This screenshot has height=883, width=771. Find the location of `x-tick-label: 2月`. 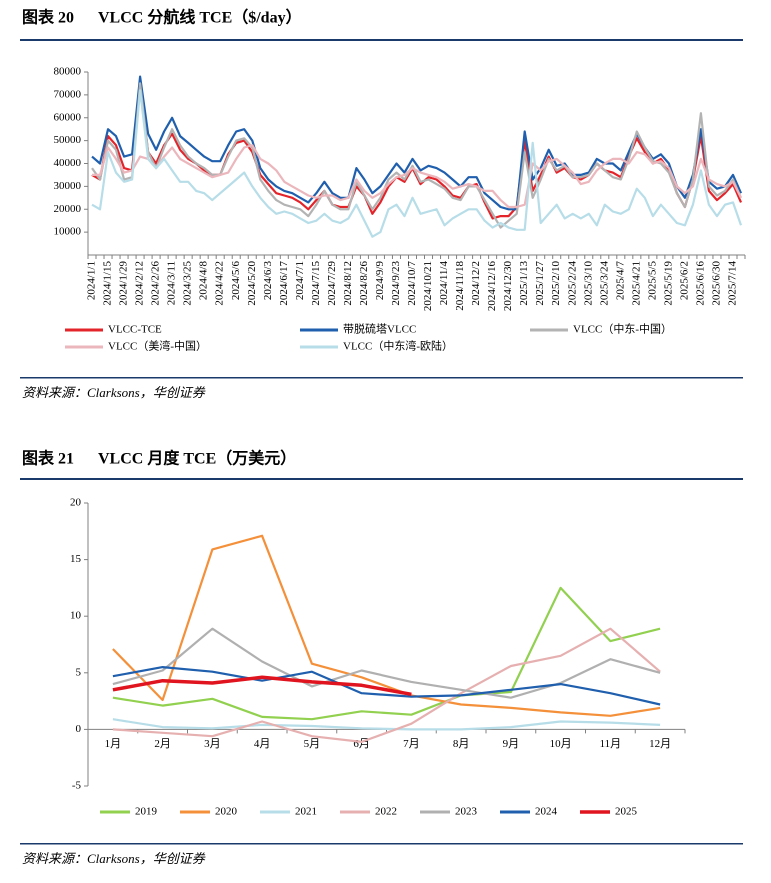

x-tick-label: 2月 is located at coordinates (162, 744).